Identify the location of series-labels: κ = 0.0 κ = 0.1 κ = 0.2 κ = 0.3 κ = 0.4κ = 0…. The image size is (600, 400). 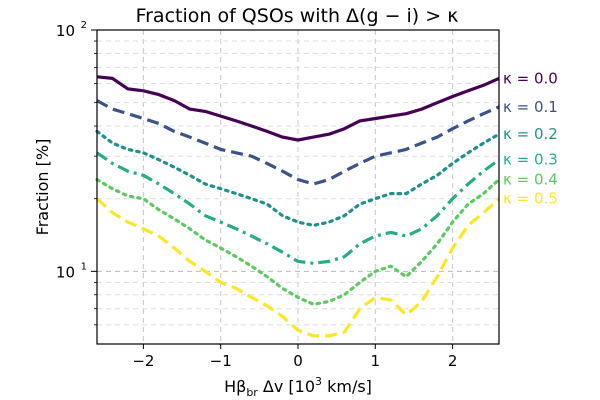
(530, 138).